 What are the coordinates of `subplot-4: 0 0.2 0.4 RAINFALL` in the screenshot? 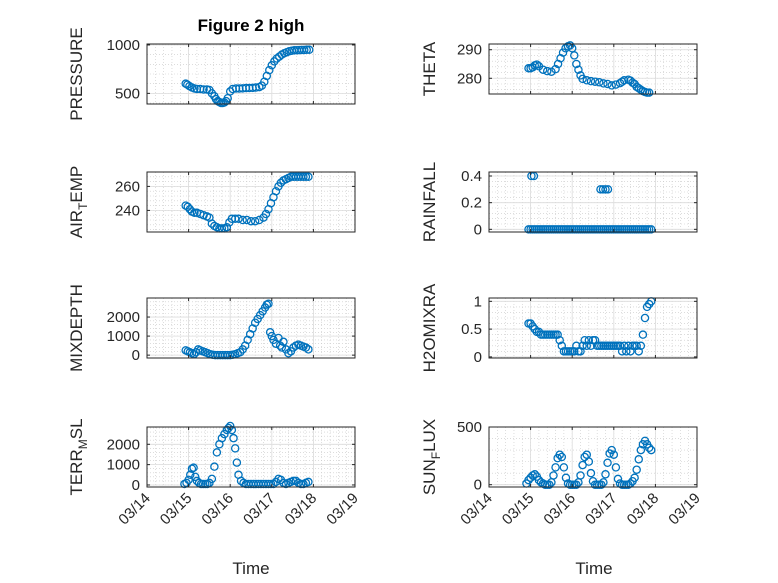 It's located at (559, 202).